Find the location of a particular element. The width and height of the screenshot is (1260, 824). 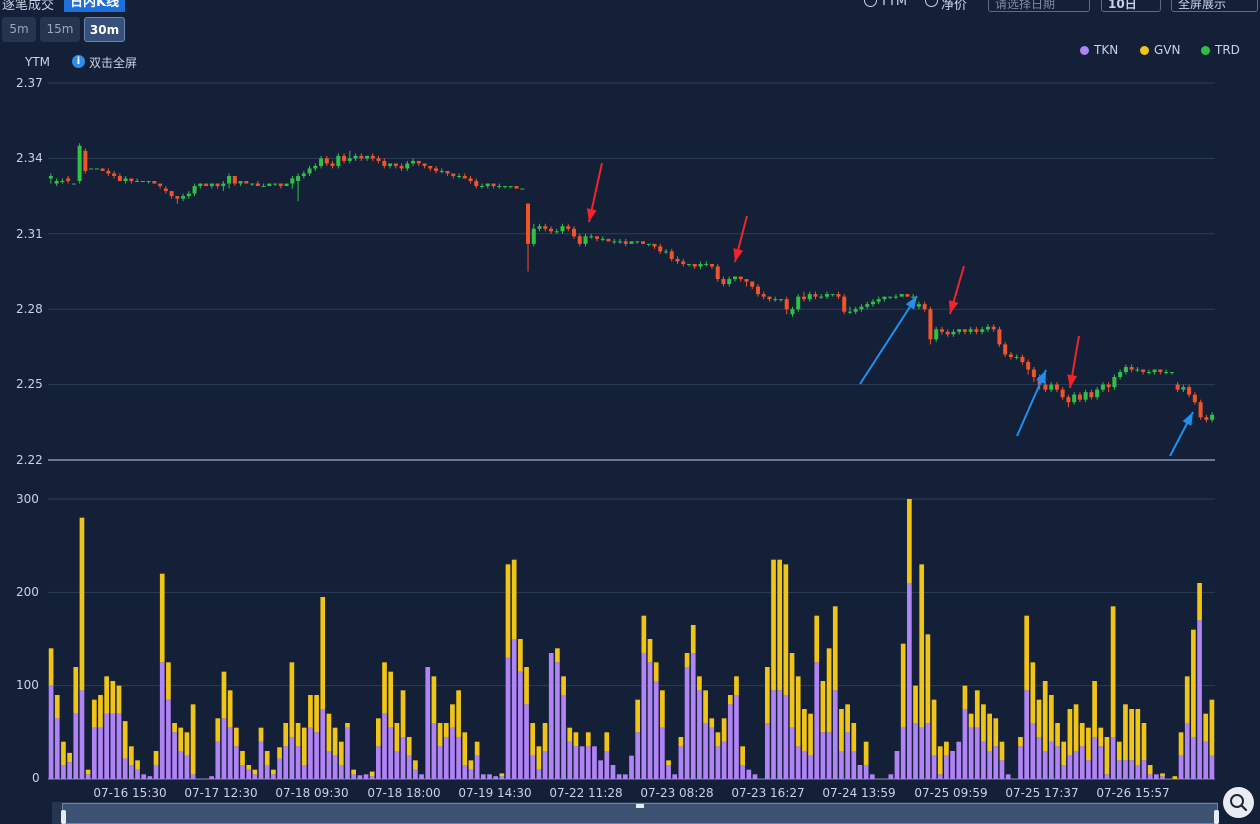

zoom-slider-grip-icon is located at coordinates (640, 806).